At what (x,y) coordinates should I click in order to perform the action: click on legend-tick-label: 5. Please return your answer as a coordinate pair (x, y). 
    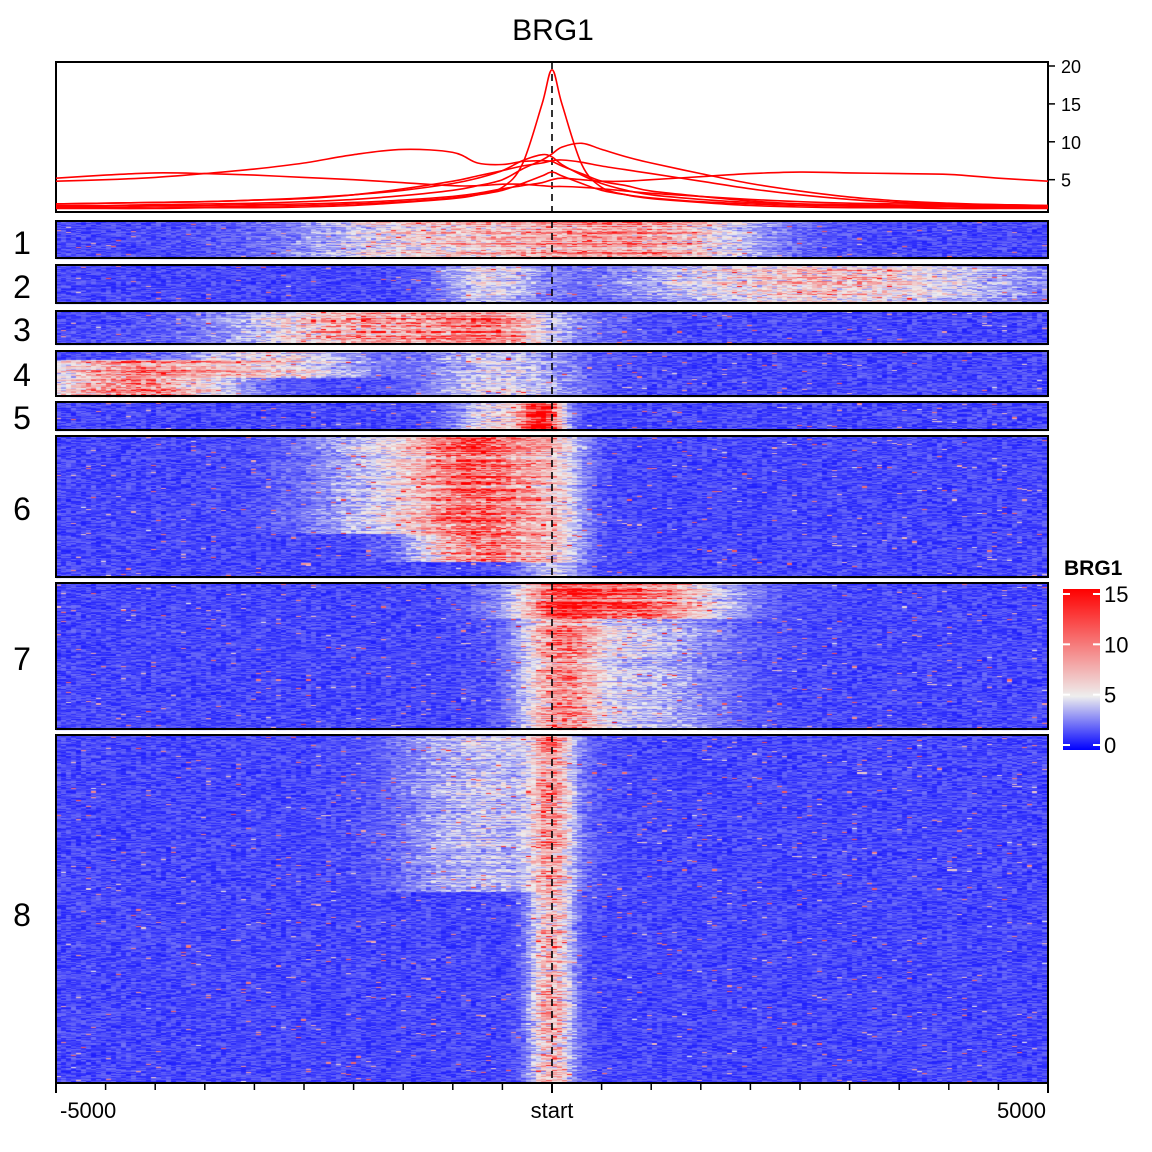
    Looking at the image, I should click on (1110, 695).